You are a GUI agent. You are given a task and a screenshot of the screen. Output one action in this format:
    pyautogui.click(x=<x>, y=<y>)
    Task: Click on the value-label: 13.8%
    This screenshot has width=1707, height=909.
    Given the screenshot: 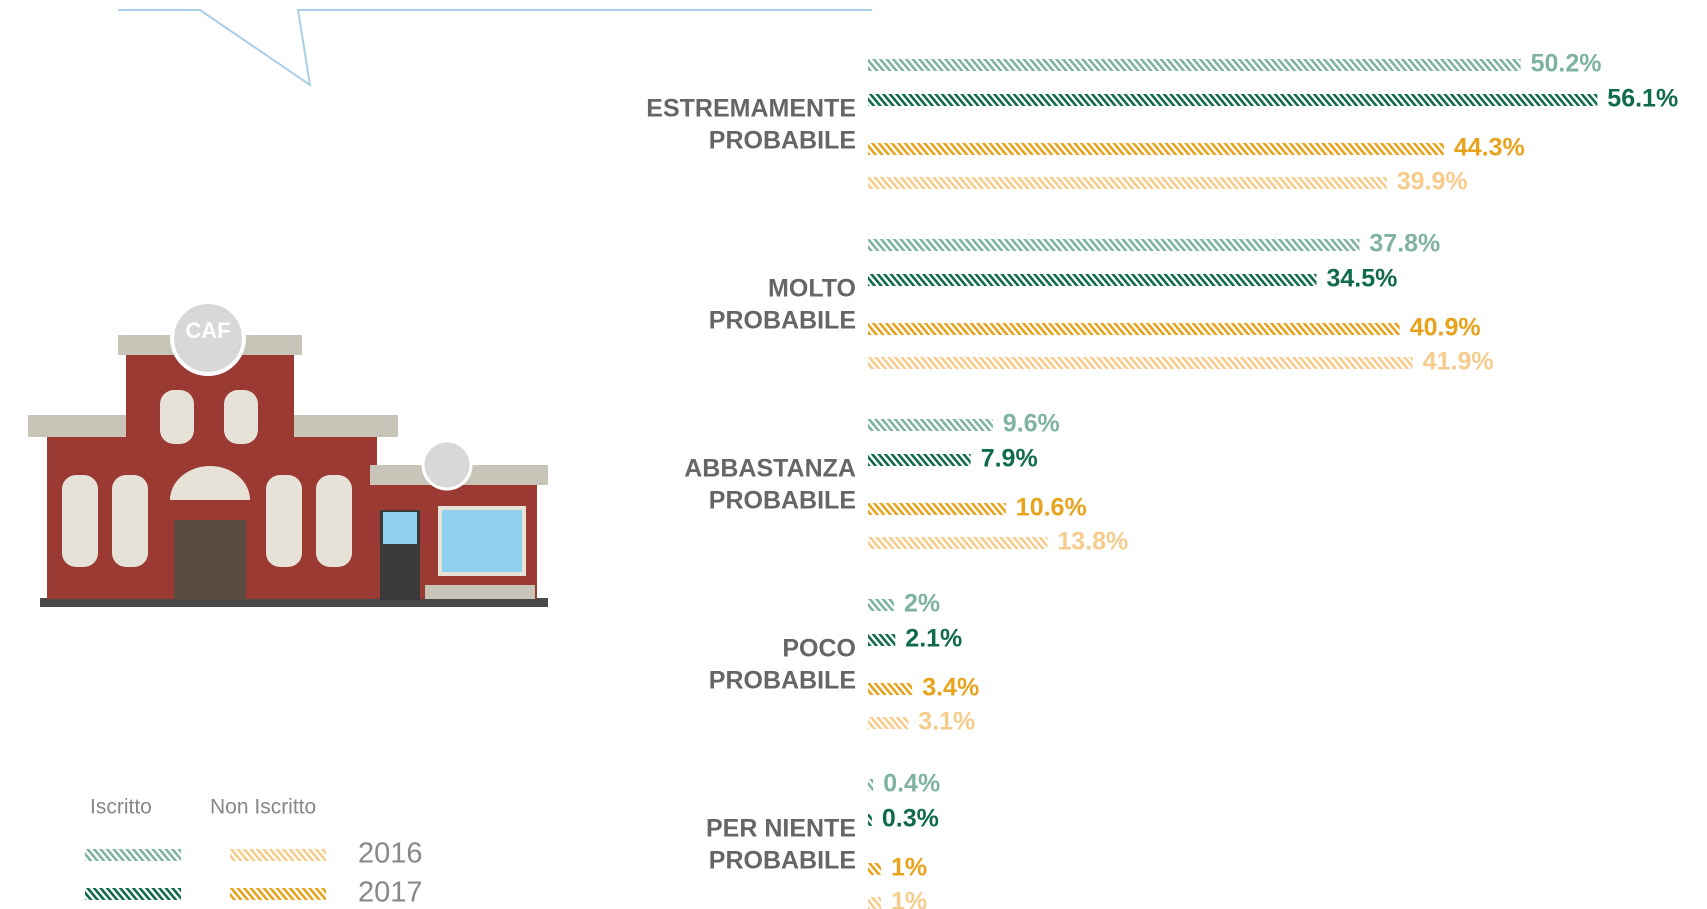 What is the action you would take?
    pyautogui.click(x=1092, y=542)
    